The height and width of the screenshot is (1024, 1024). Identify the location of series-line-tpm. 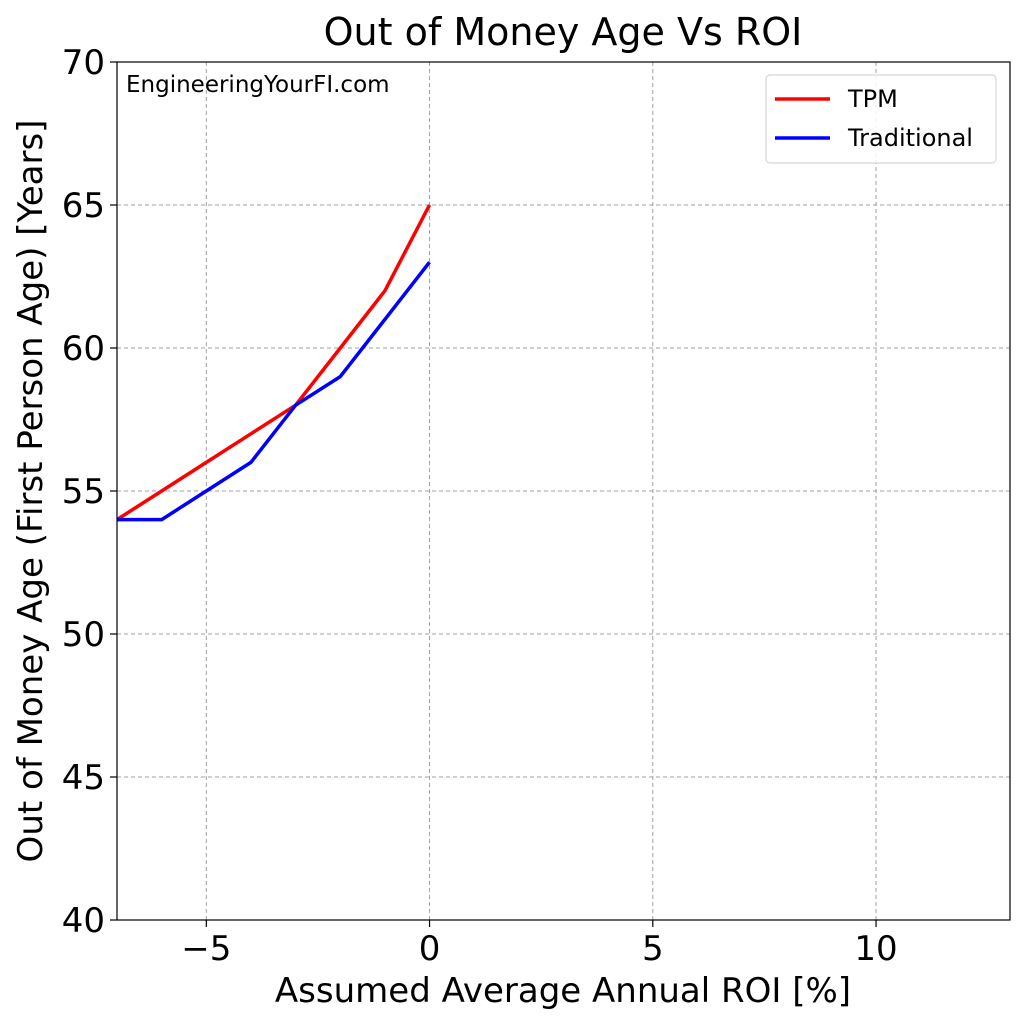
(274, 363).